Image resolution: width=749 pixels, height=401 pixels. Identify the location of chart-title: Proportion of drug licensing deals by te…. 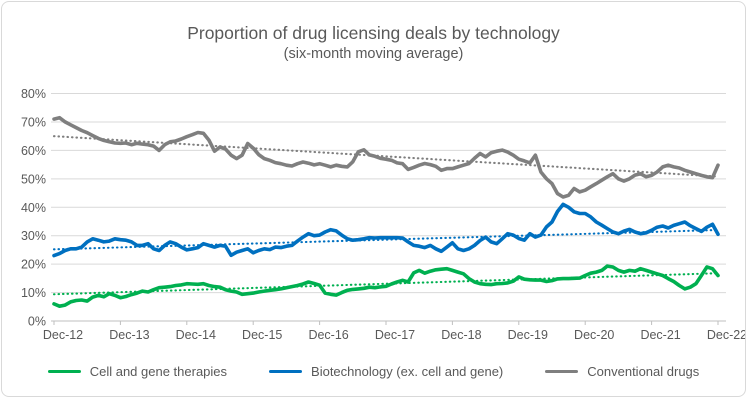
(373, 33).